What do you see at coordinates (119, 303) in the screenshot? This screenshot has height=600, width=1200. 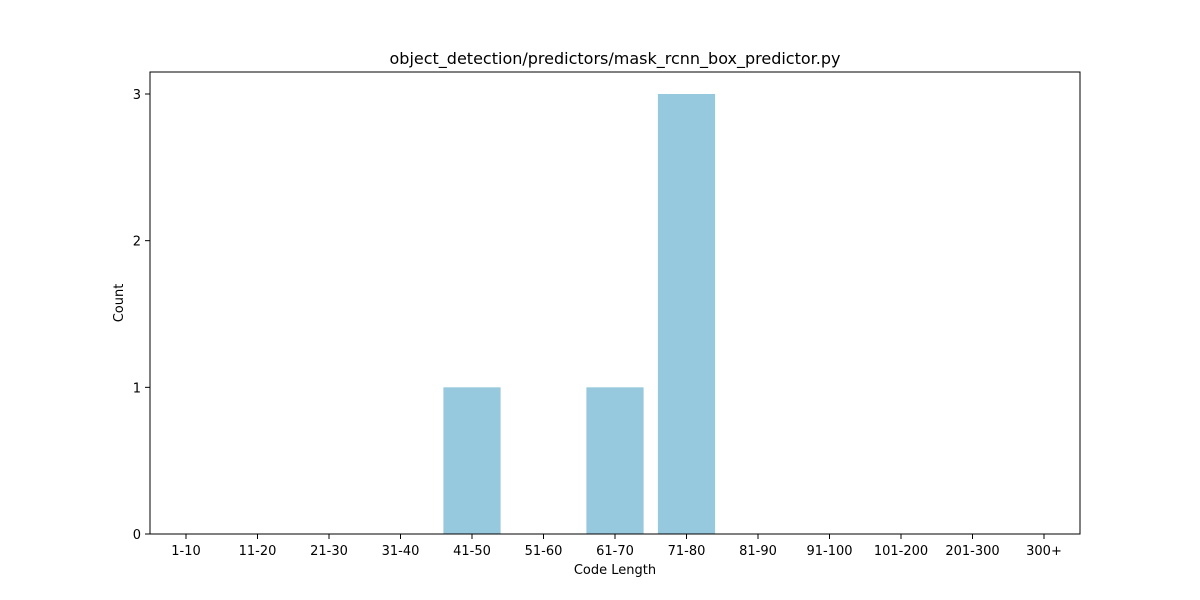 I see `y-axis-label: Count` at bounding box center [119, 303].